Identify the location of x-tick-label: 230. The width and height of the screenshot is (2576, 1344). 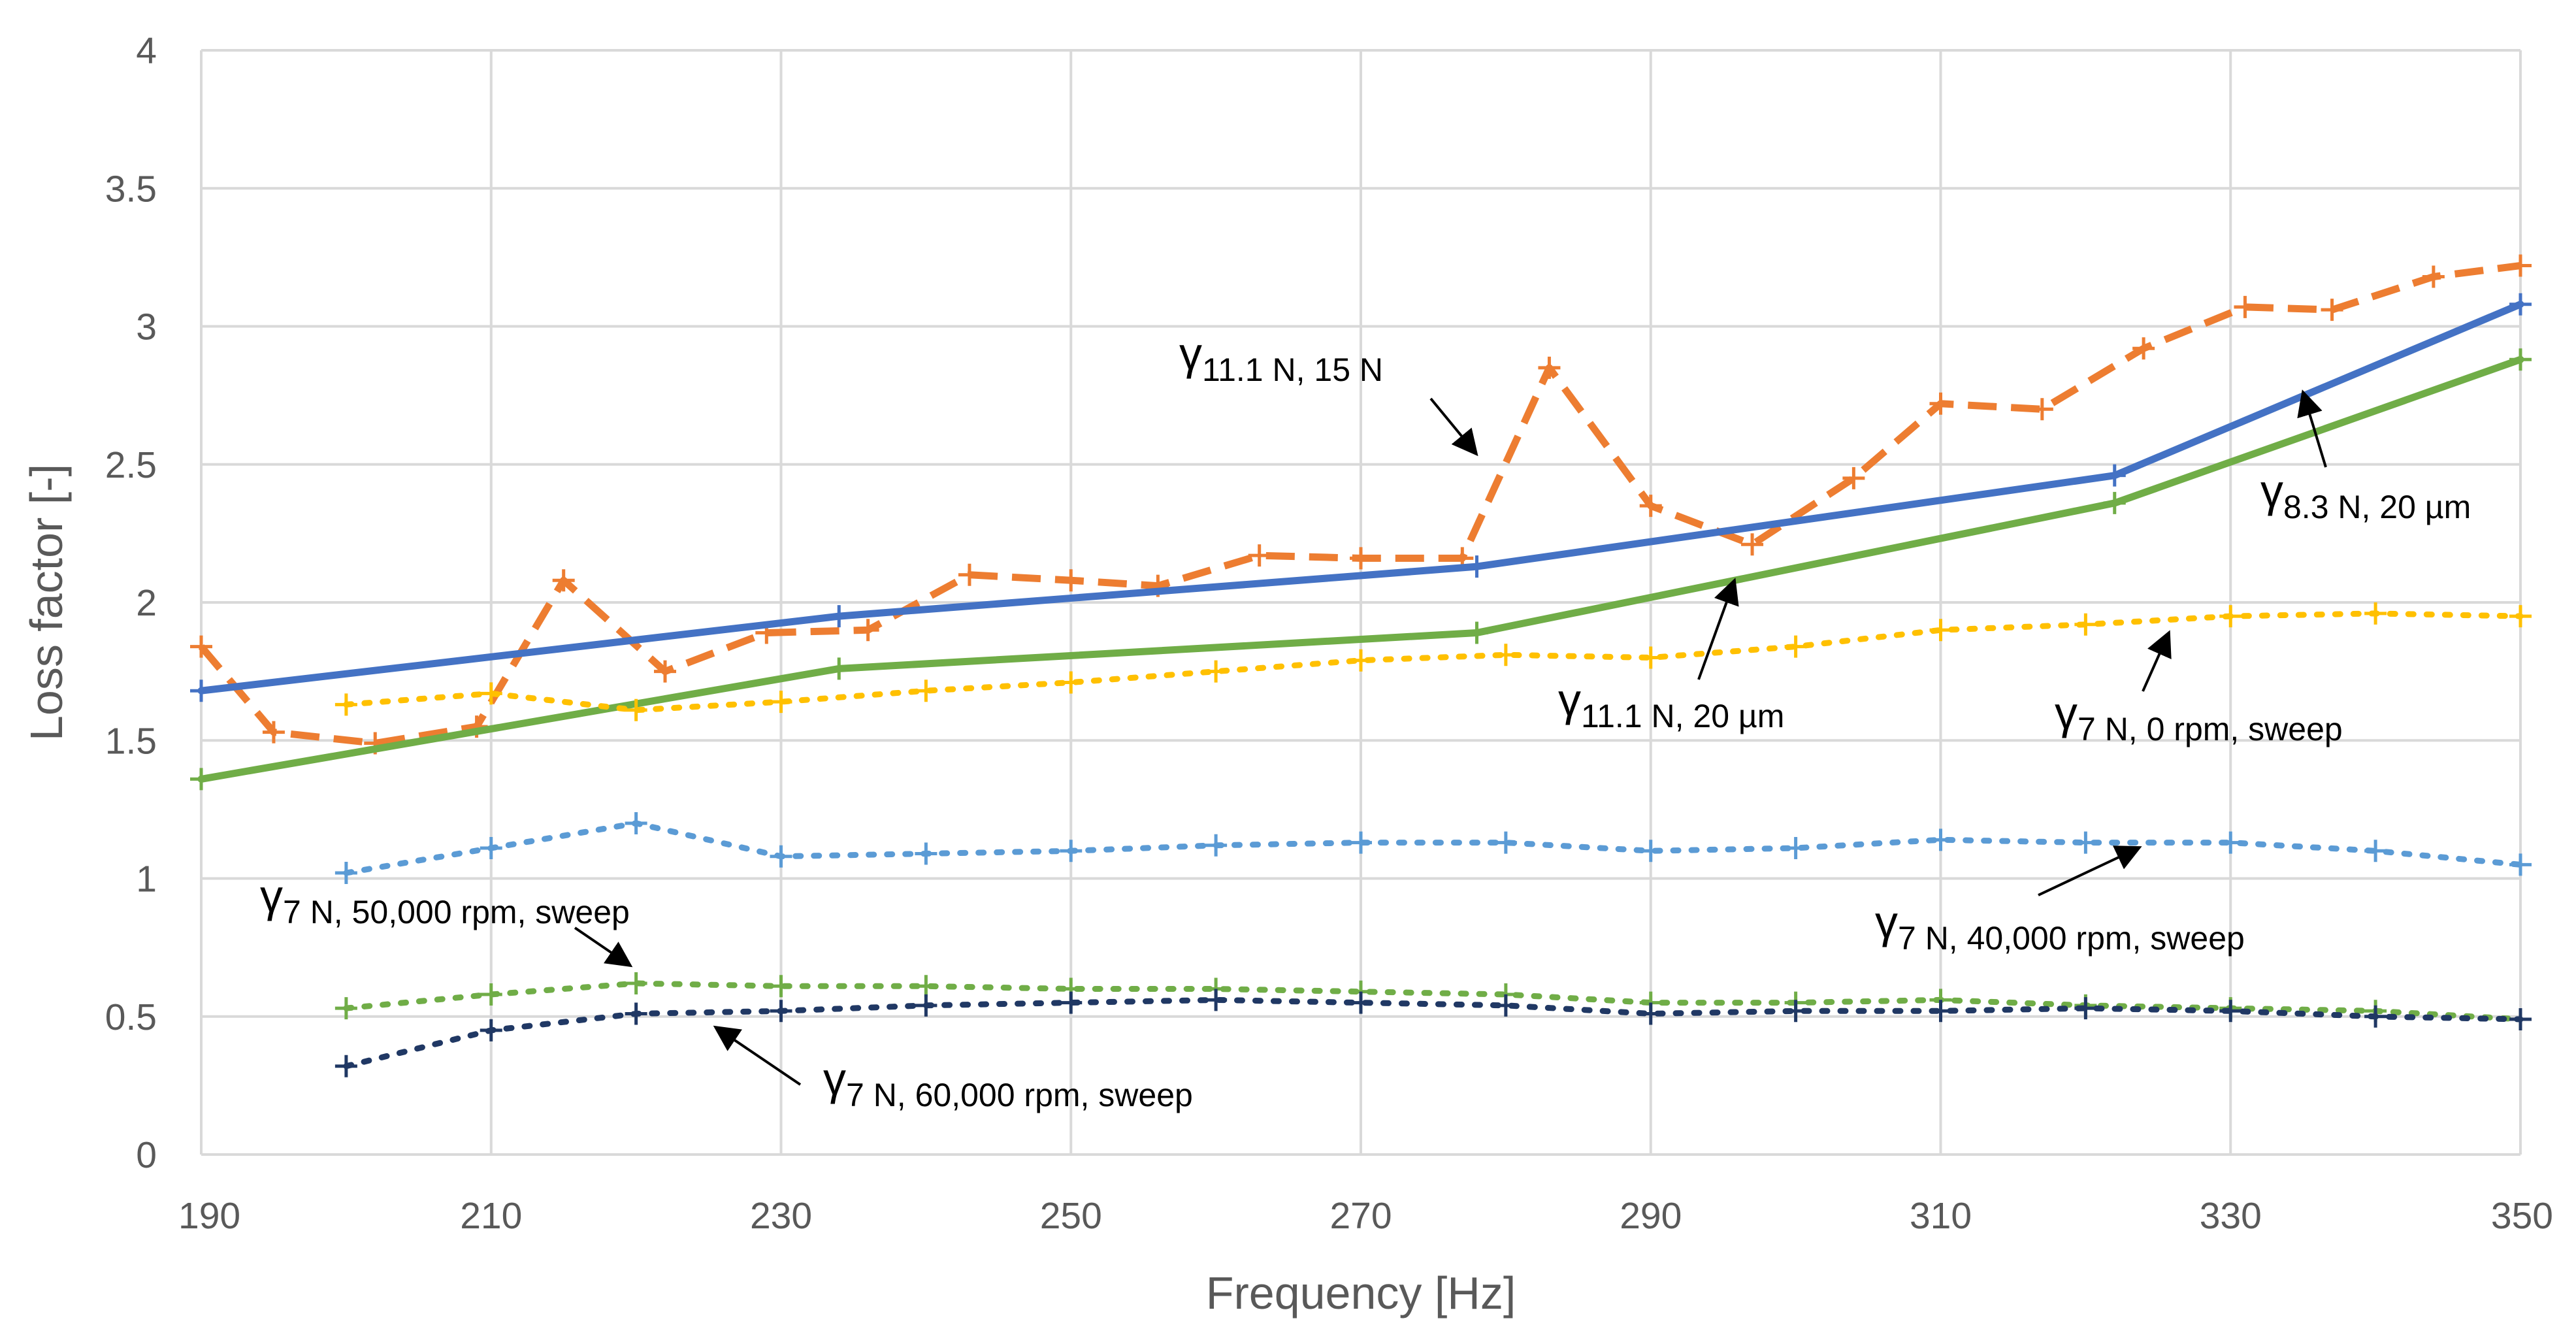
(781, 1216).